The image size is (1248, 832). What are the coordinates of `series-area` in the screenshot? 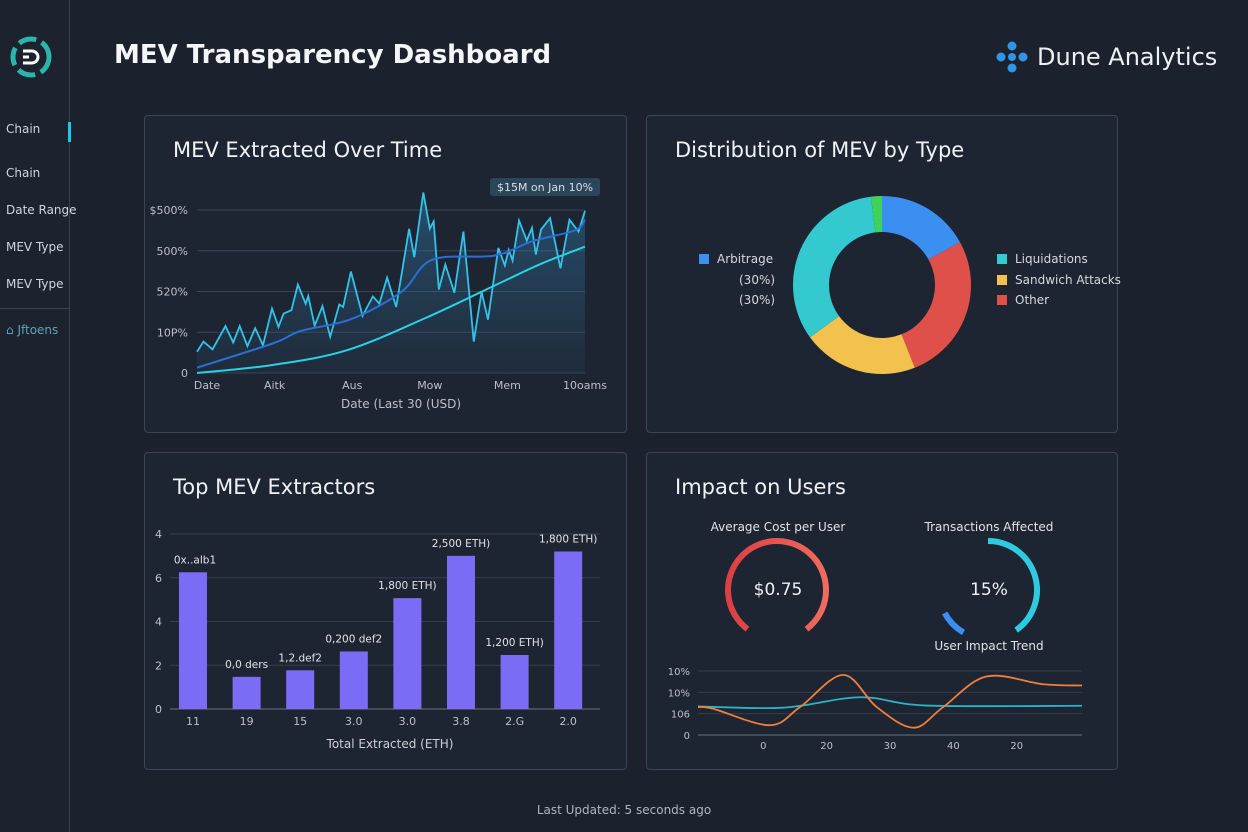 It's located at (391, 282).